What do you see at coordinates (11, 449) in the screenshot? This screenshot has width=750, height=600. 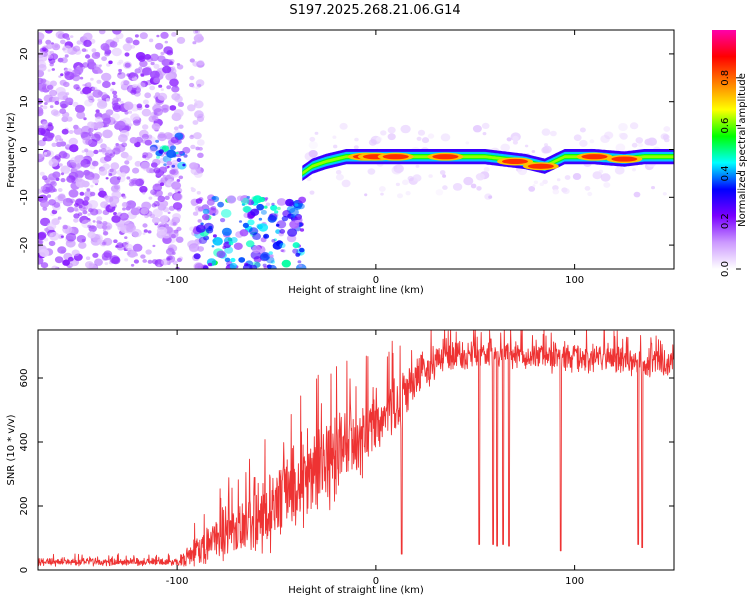 I see `snr-ylabel: SNR (10 * v/v)` at bounding box center [11, 449].